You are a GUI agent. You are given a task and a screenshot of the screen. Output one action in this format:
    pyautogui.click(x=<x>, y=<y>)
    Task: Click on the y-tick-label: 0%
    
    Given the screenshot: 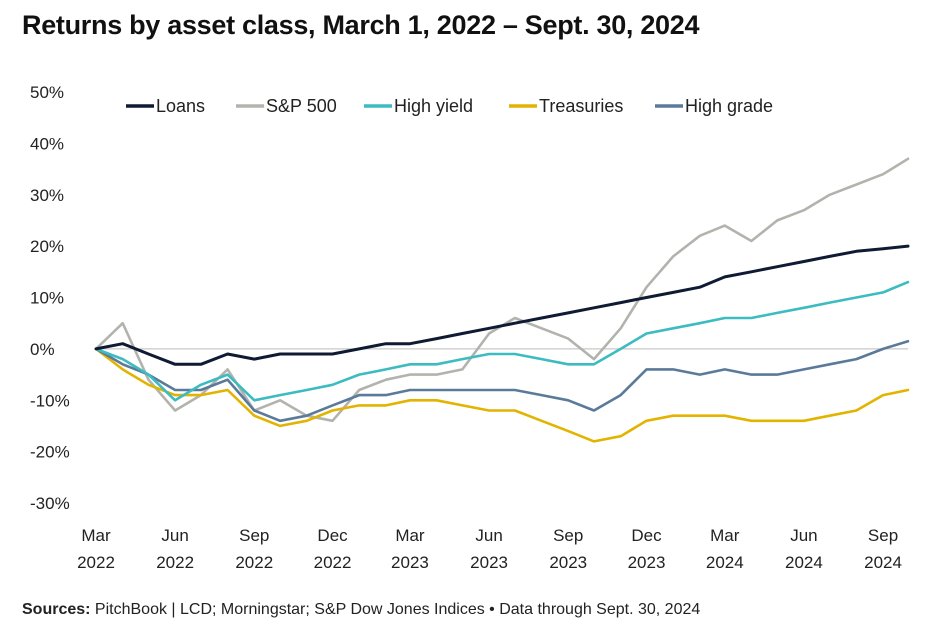 What is the action you would take?
    pyautogui.click(x=42, y=349)
    